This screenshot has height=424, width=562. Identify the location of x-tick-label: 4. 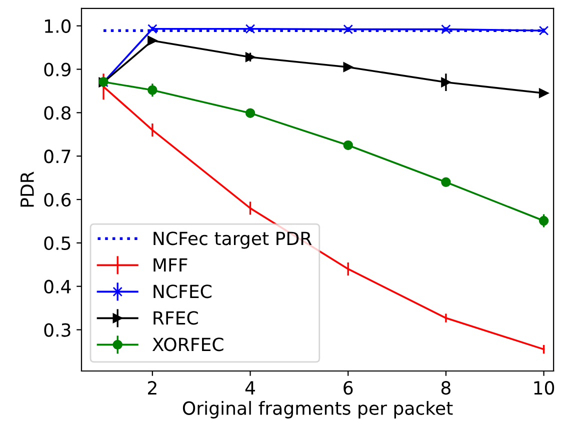
(250, 387).